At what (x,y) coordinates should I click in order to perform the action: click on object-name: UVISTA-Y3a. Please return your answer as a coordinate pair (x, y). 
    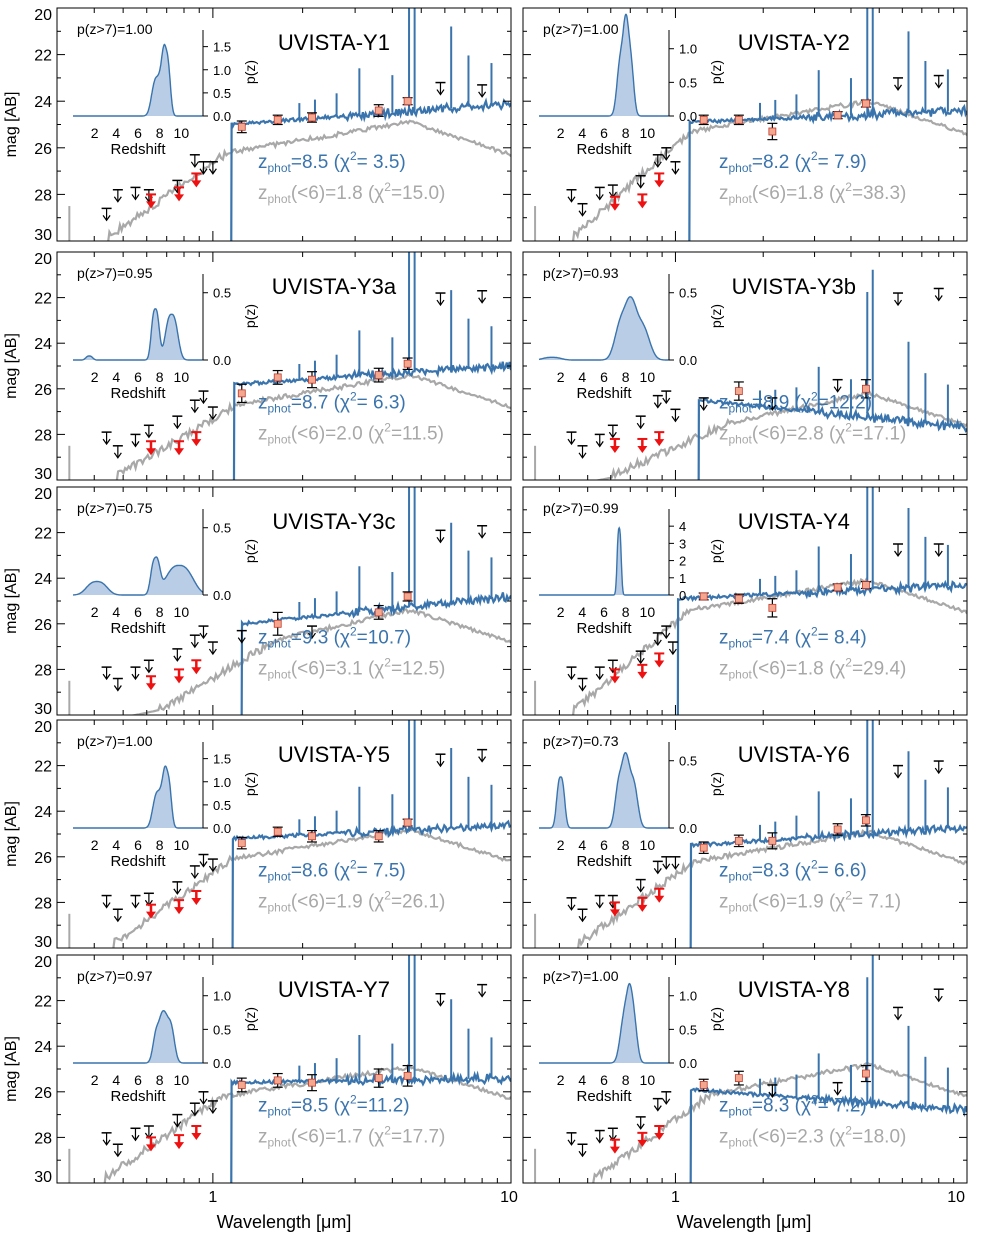
    Looking at the image, I should click on (334, 286).